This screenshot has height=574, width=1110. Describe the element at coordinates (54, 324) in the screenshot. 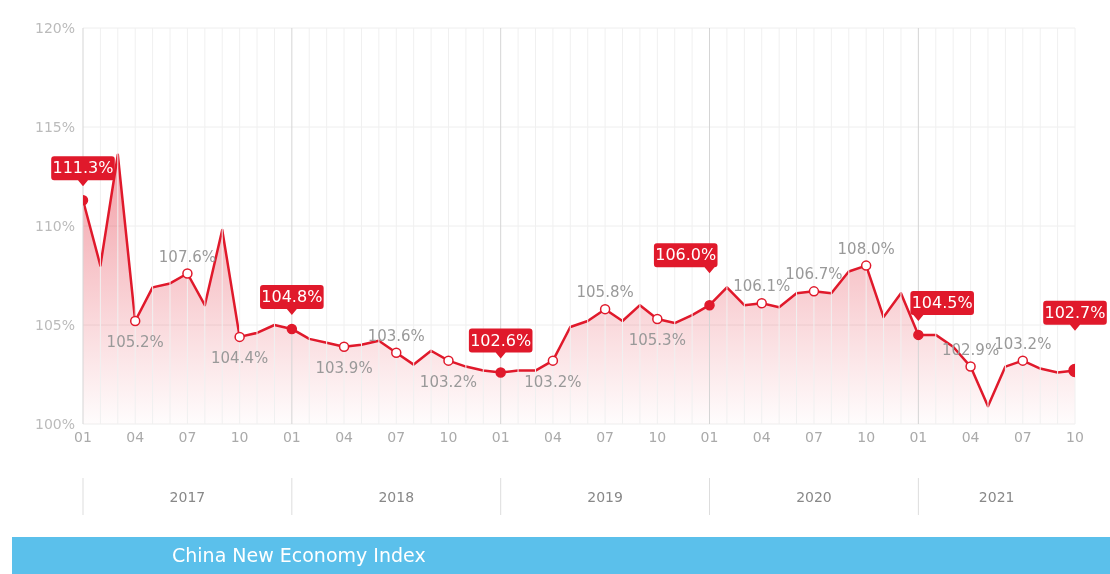

I see `y-tick-label: 105%` at that location.